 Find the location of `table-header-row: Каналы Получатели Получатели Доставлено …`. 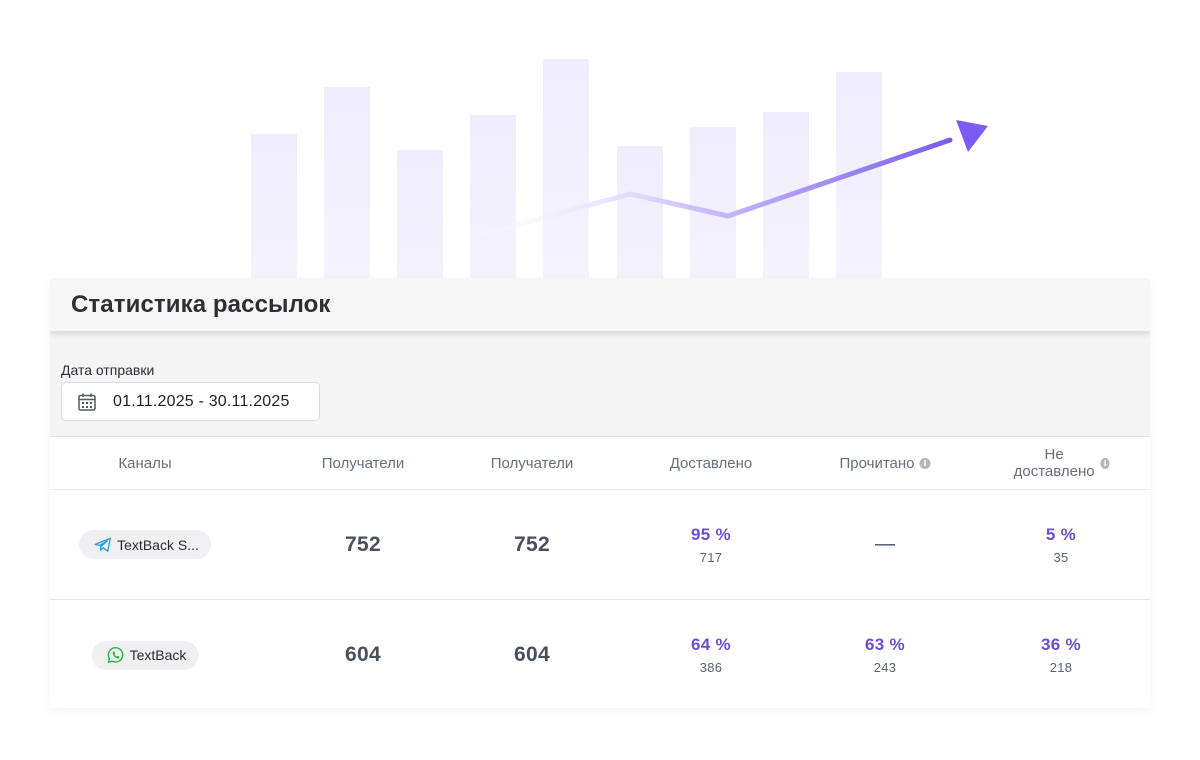

table-header-row: Каналы Получатели Получатели Доставлено … is located at coordinates (600, 463).